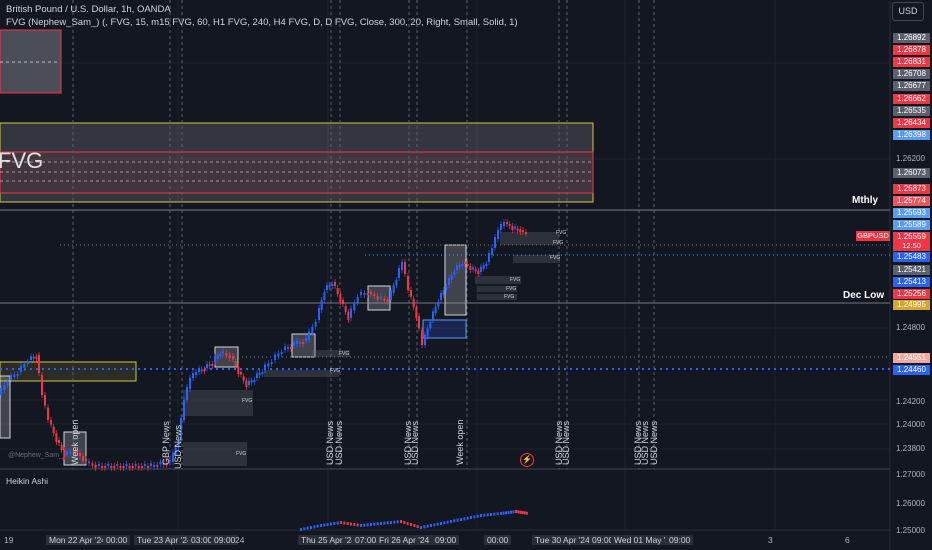 The image size is (932, 550). I want to click on news-label: USD News, so click(178, 446).